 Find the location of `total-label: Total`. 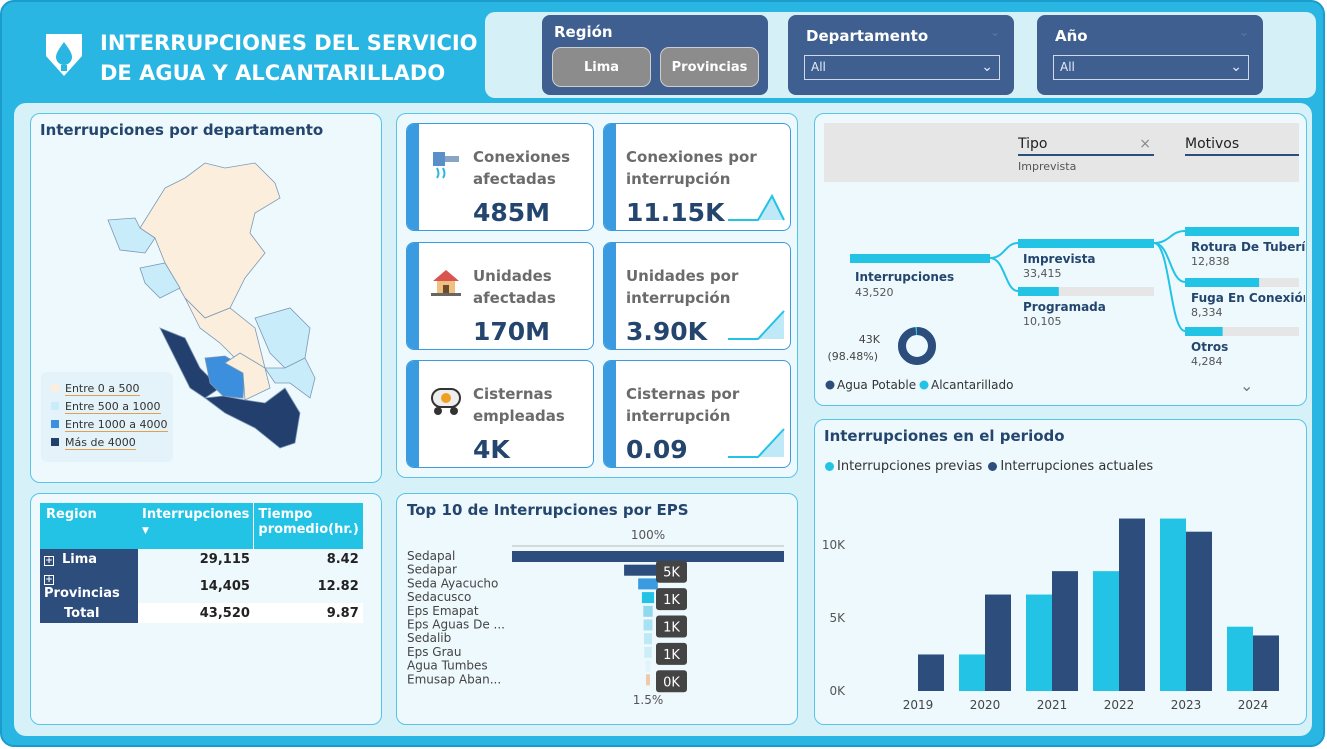

total-label: Total is located at coordinates (82, 613).